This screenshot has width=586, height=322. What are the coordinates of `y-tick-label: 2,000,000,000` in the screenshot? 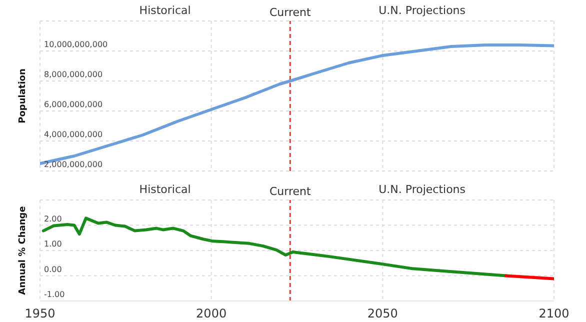 It's located at (73, 164).